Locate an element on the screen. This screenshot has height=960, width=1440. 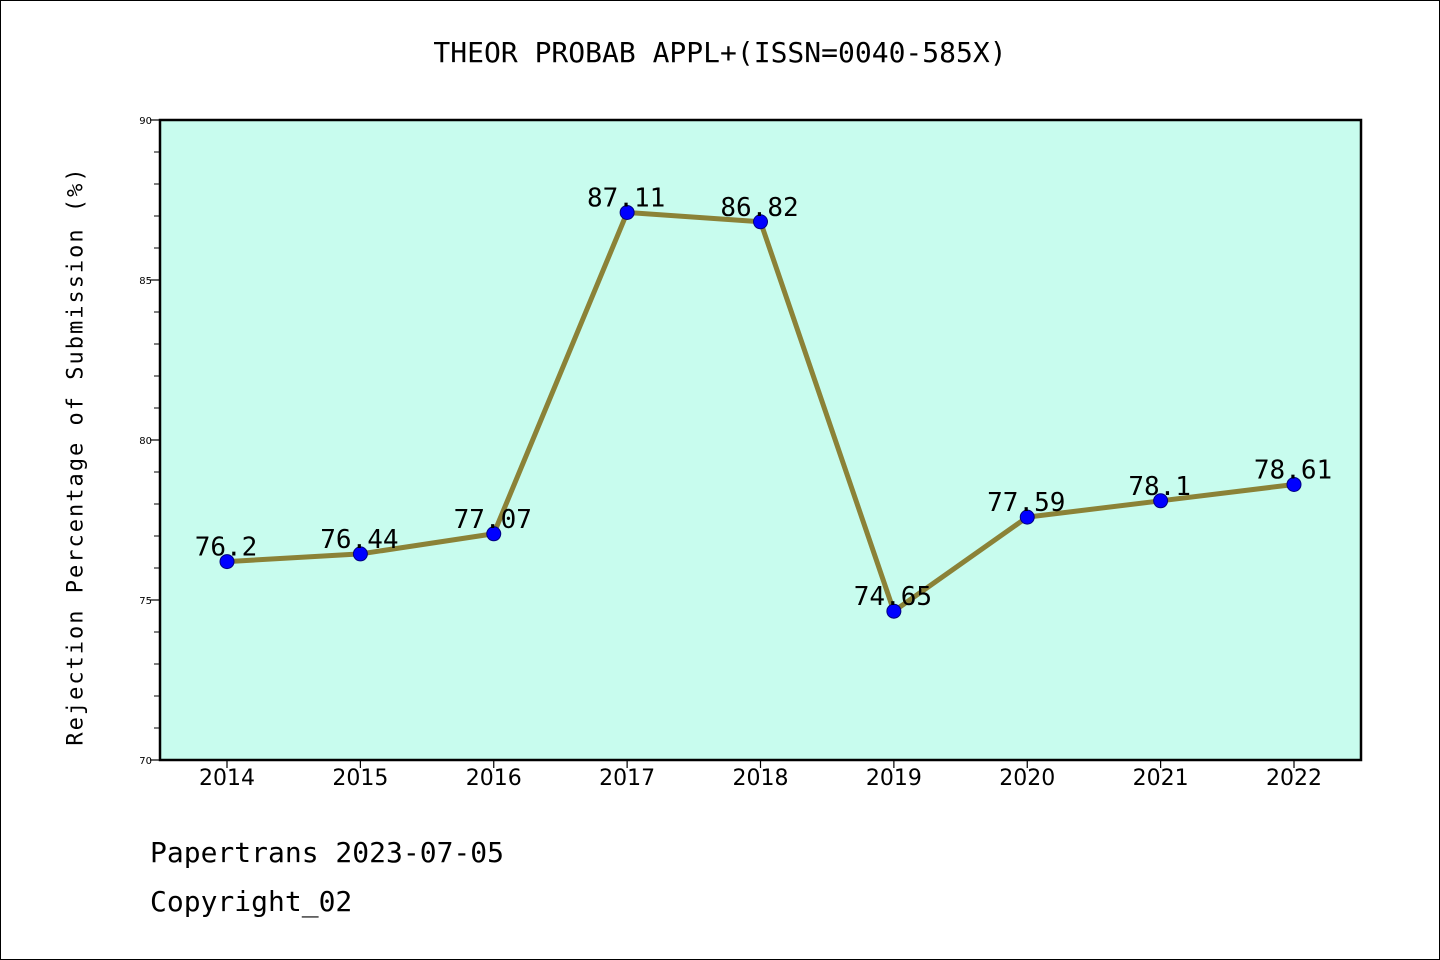
x-tick-label: 2015 is located at coordinates (360, 778).